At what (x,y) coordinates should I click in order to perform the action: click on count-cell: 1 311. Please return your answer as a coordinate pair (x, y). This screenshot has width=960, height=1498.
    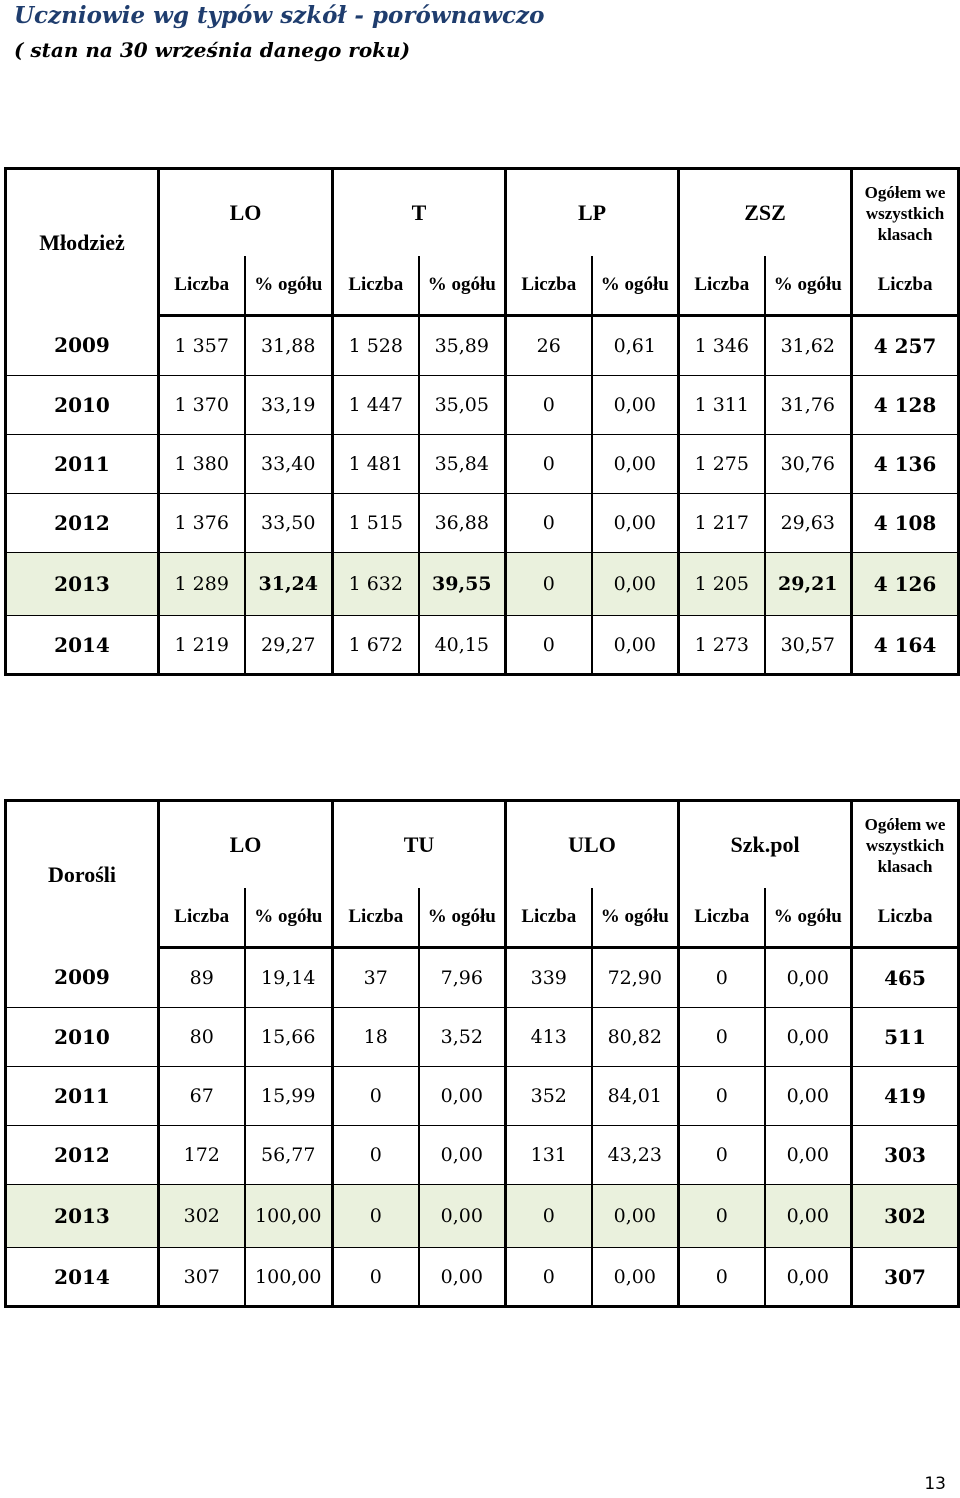
    Looking at the image, I should click on (722, 405).